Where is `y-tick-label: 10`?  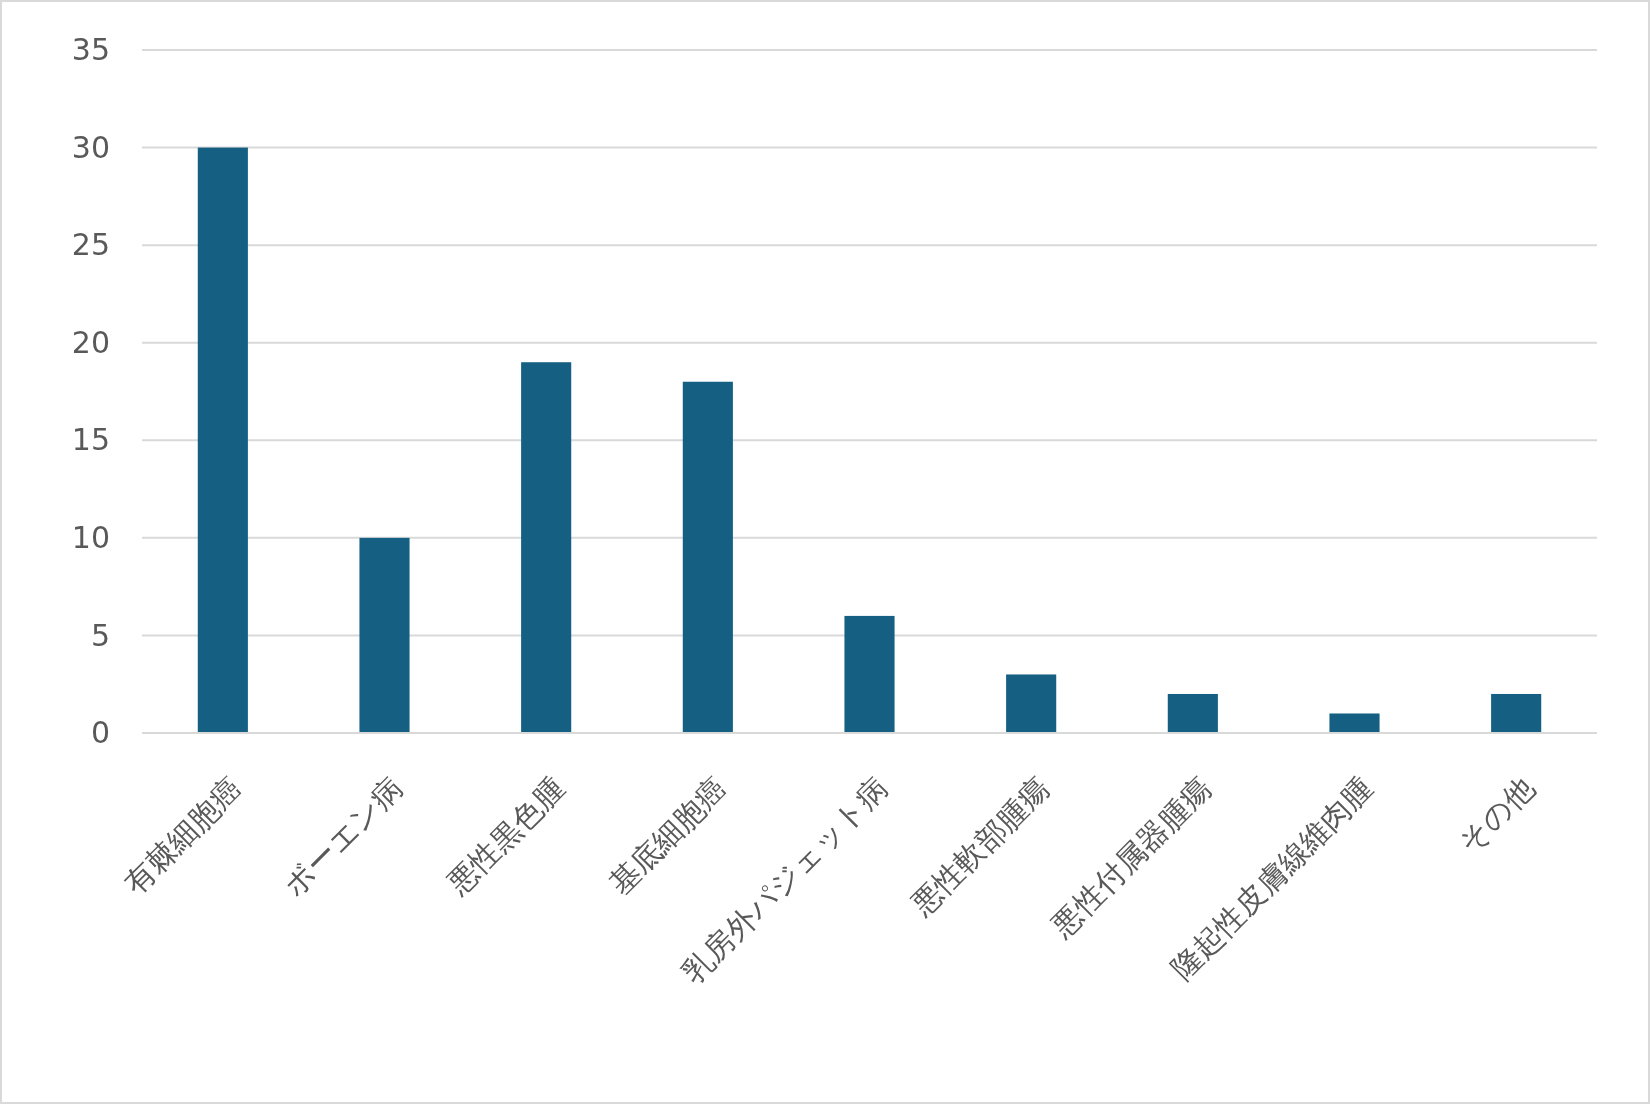
y-tick-label: 10 is located at coordinates (90, 537).